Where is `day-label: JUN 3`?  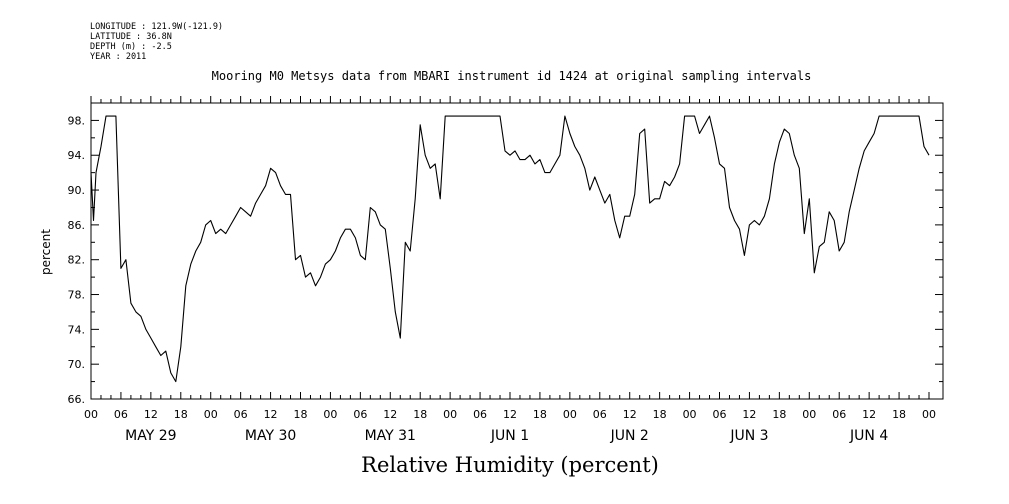 day-label: JUN 3 is located at coordinates (748, 436).